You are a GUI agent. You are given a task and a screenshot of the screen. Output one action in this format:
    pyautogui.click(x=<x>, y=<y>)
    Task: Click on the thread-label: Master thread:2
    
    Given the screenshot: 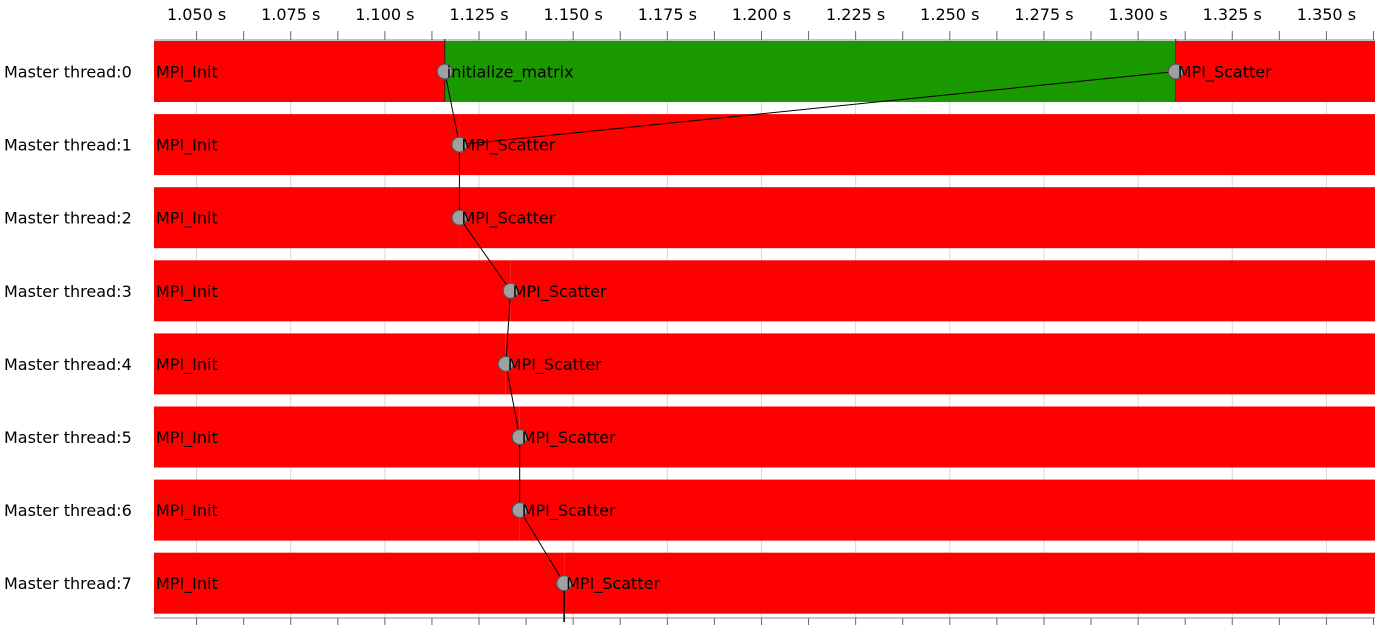 What is the action you would take?
    pyautogui.click(x=68, y=218)
    